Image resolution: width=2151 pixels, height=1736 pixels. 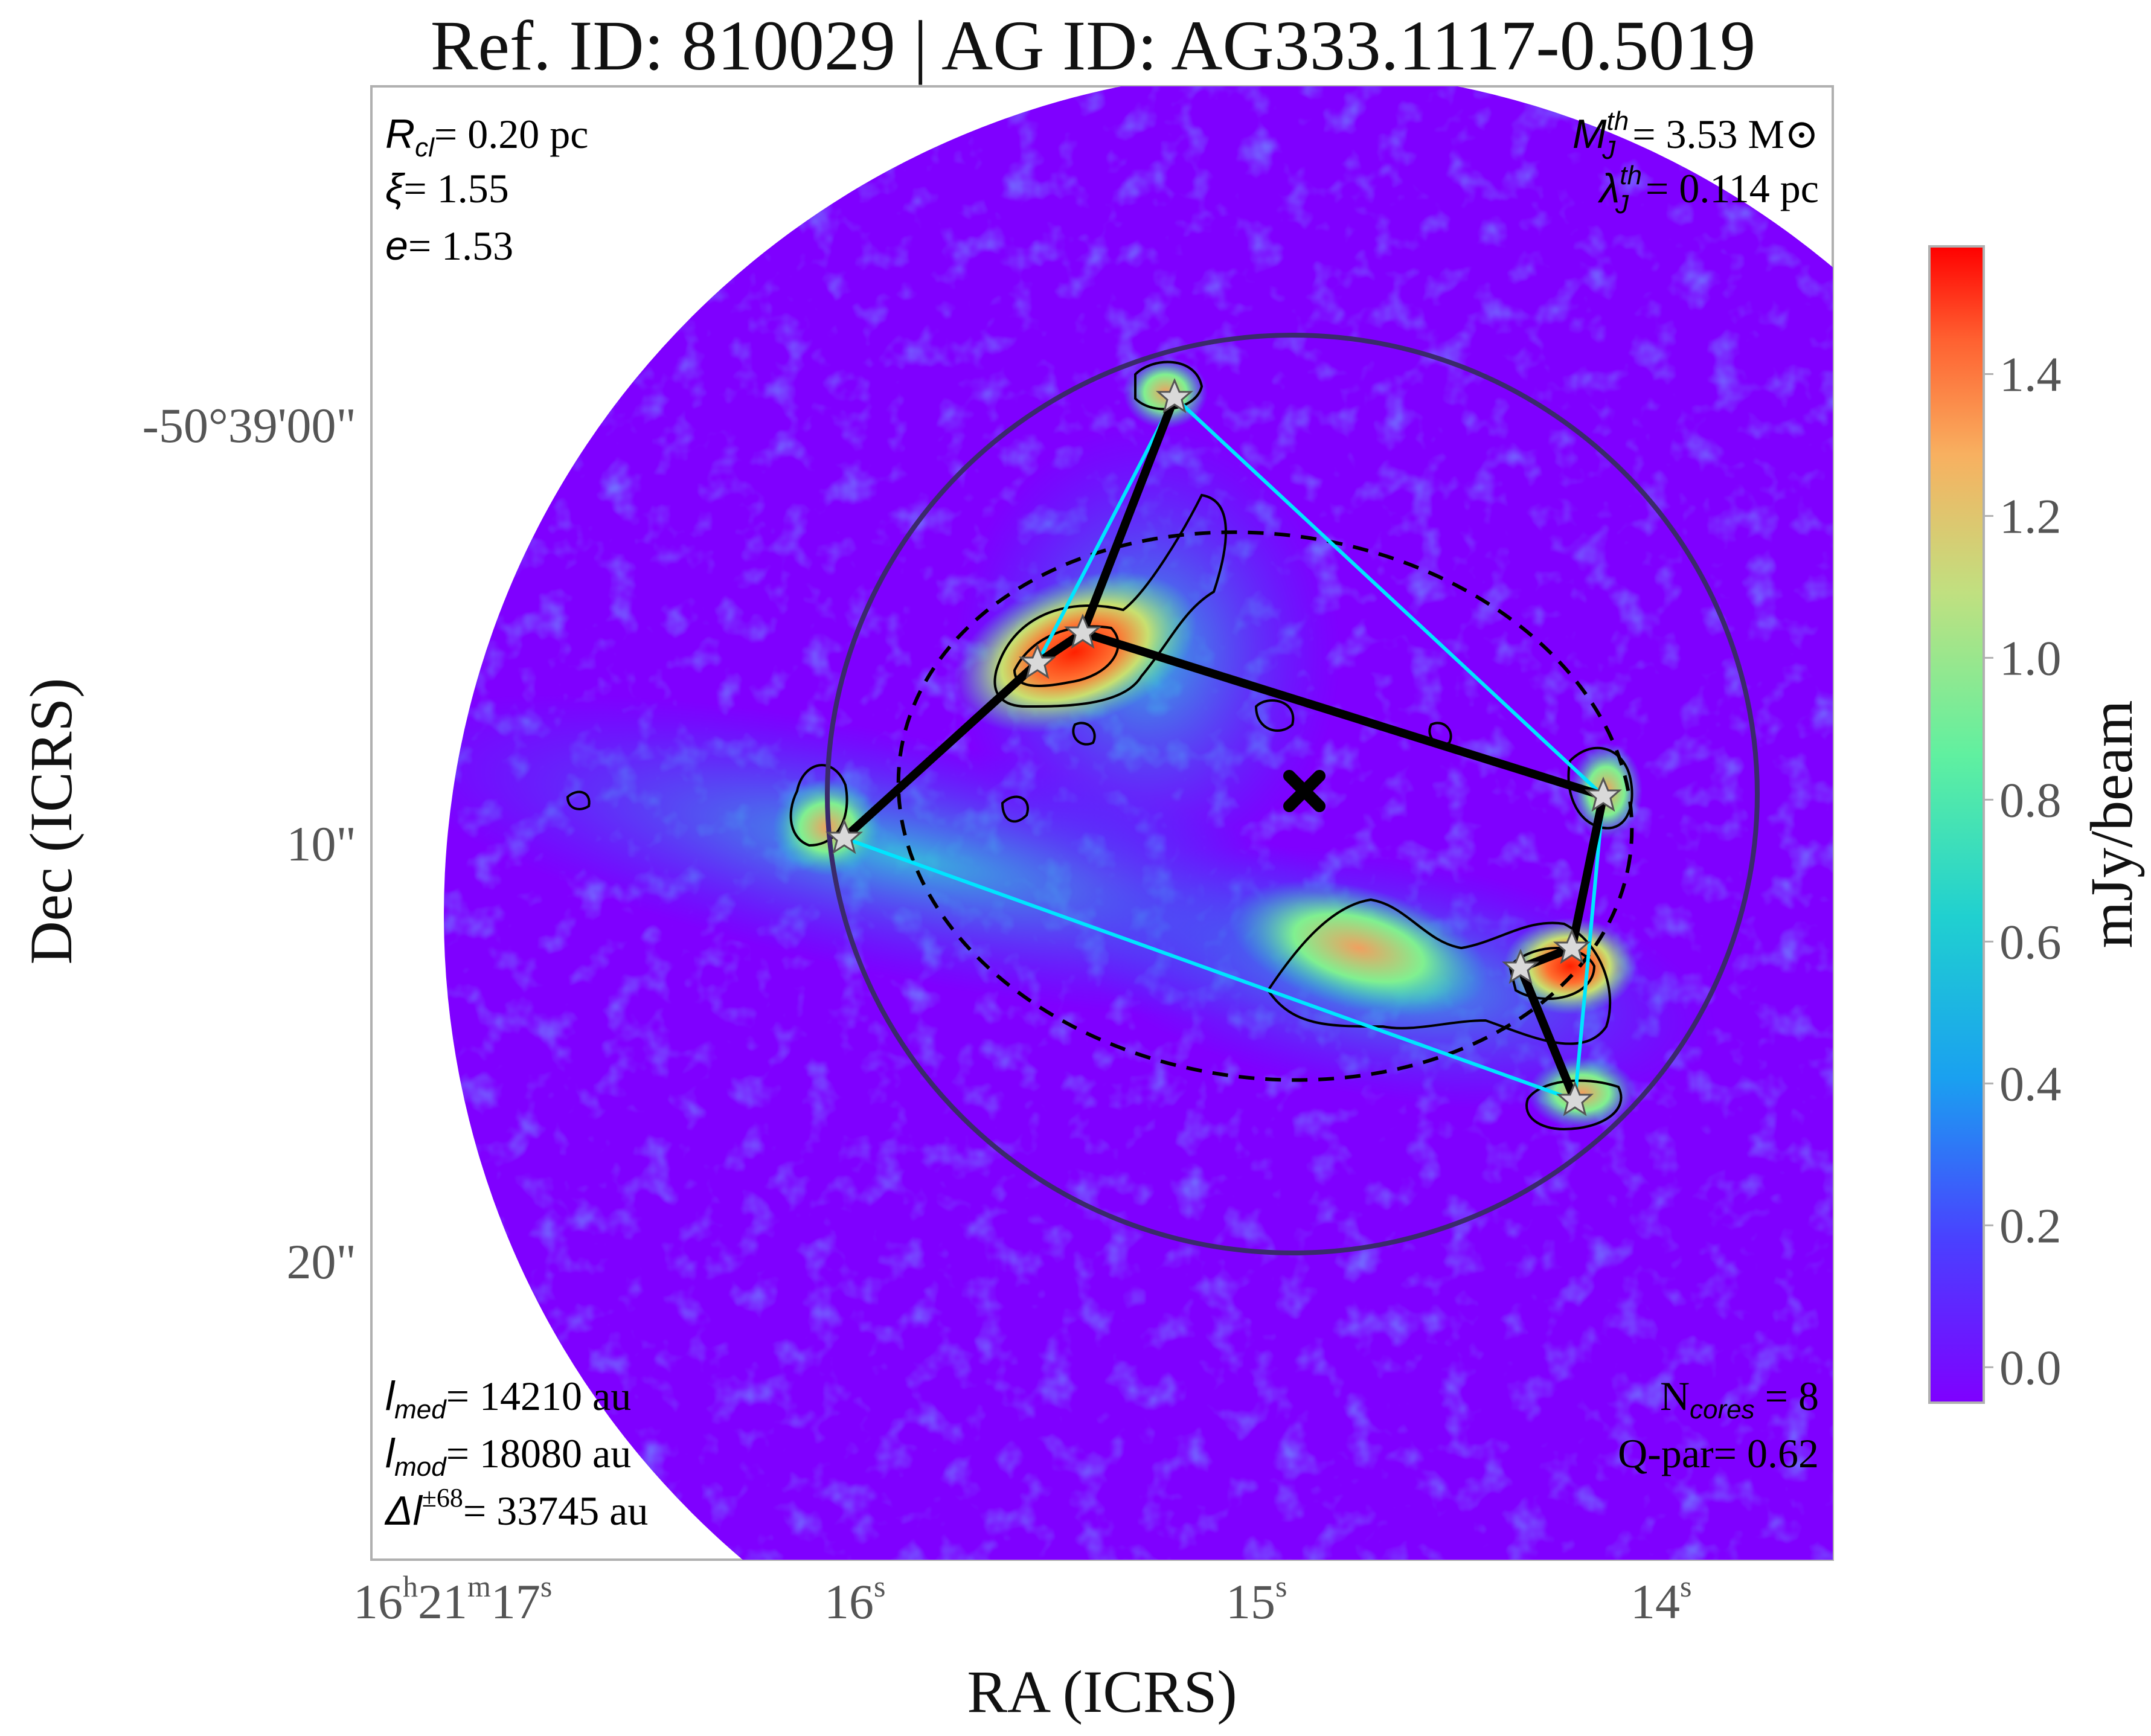 What do you see at coordinates (1956, 824) in the screenshot?
I see `colorbar` at bounding box center [1956, 824].